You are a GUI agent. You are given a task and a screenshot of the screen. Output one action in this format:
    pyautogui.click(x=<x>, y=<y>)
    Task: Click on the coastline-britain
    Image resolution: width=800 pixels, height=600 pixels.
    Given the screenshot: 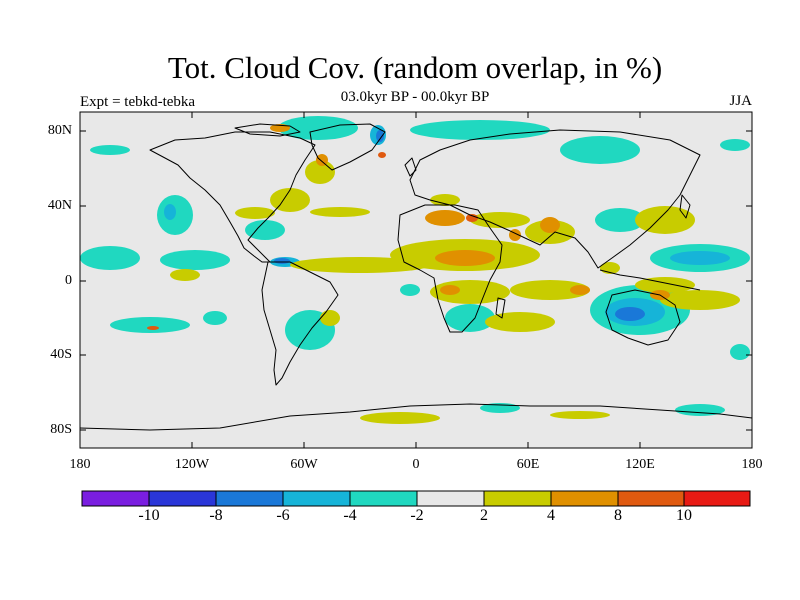 What is the action you would take?
    pyautogui.click(x=410, y=167)
    